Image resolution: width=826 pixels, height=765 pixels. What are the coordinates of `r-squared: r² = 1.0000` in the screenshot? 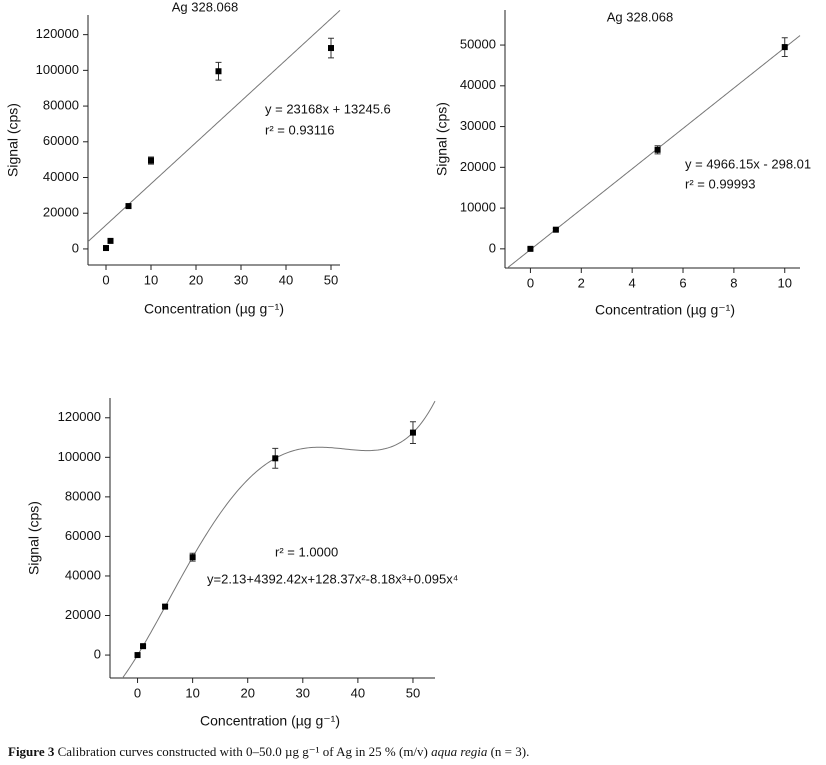 It's located at (306, 551).